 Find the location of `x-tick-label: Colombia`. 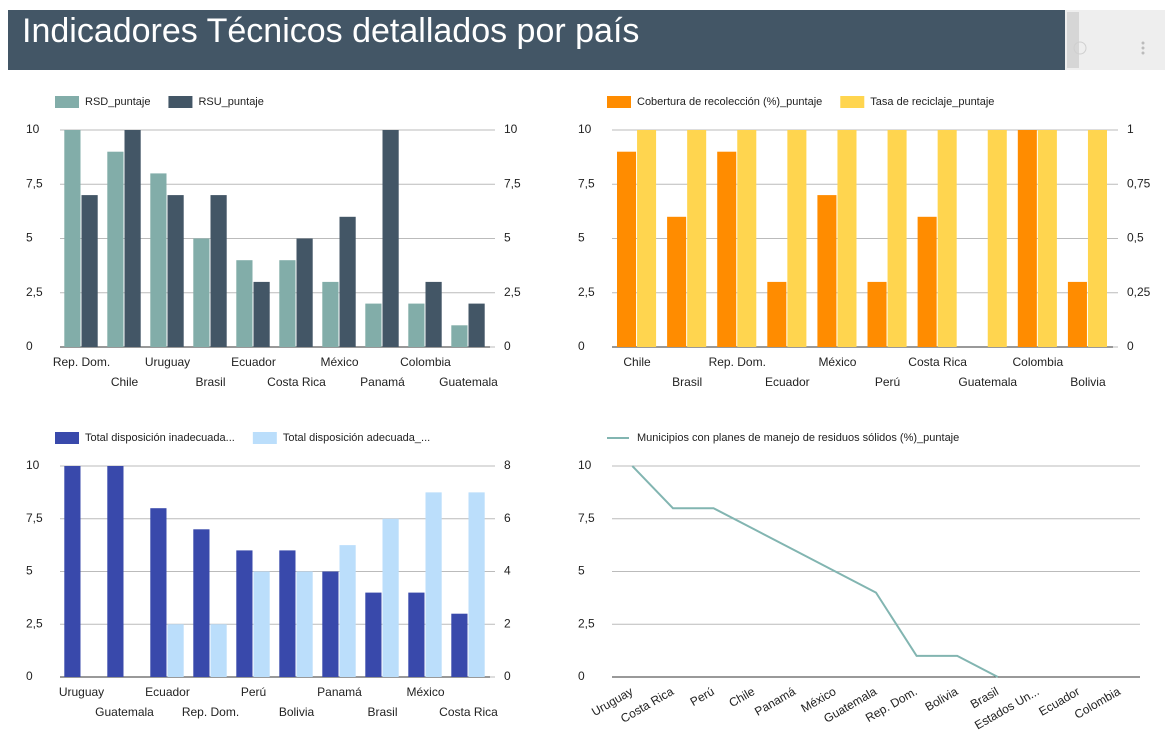

x-tick-label: Colombia is located at coordinates (425, 362).